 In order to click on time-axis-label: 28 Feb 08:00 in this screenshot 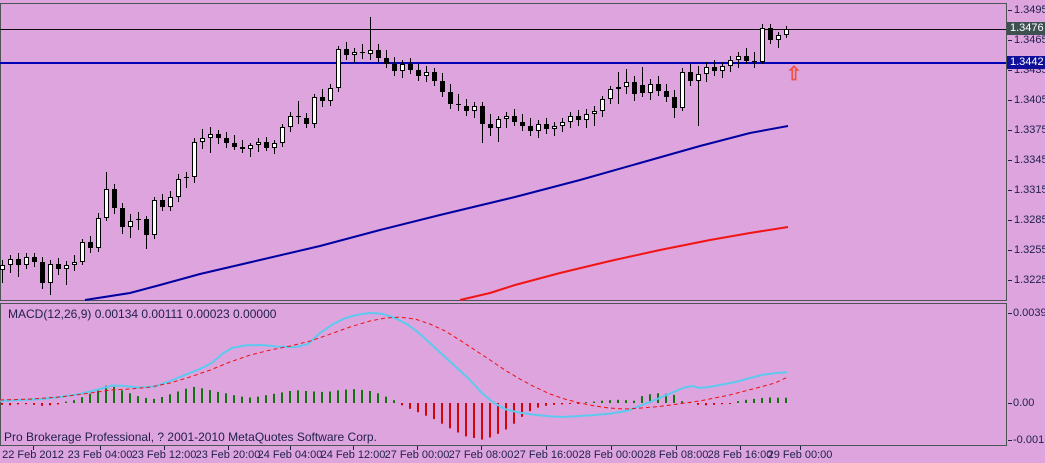, I will do `click(676, 455)`.